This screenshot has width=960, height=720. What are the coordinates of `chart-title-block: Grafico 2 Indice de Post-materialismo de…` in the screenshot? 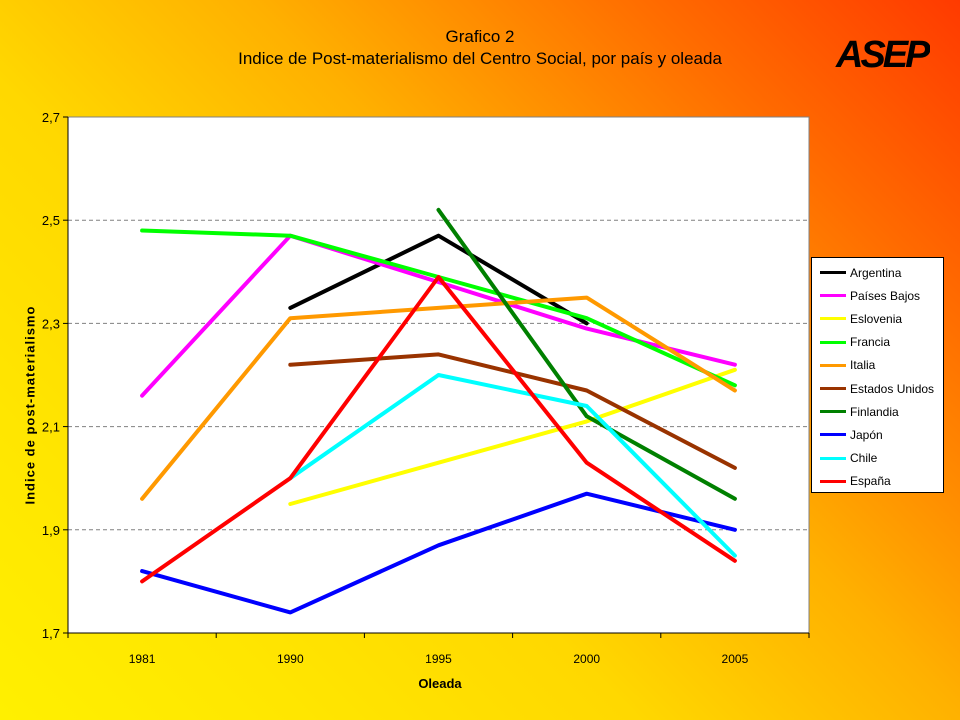 It's located at (480, 48).